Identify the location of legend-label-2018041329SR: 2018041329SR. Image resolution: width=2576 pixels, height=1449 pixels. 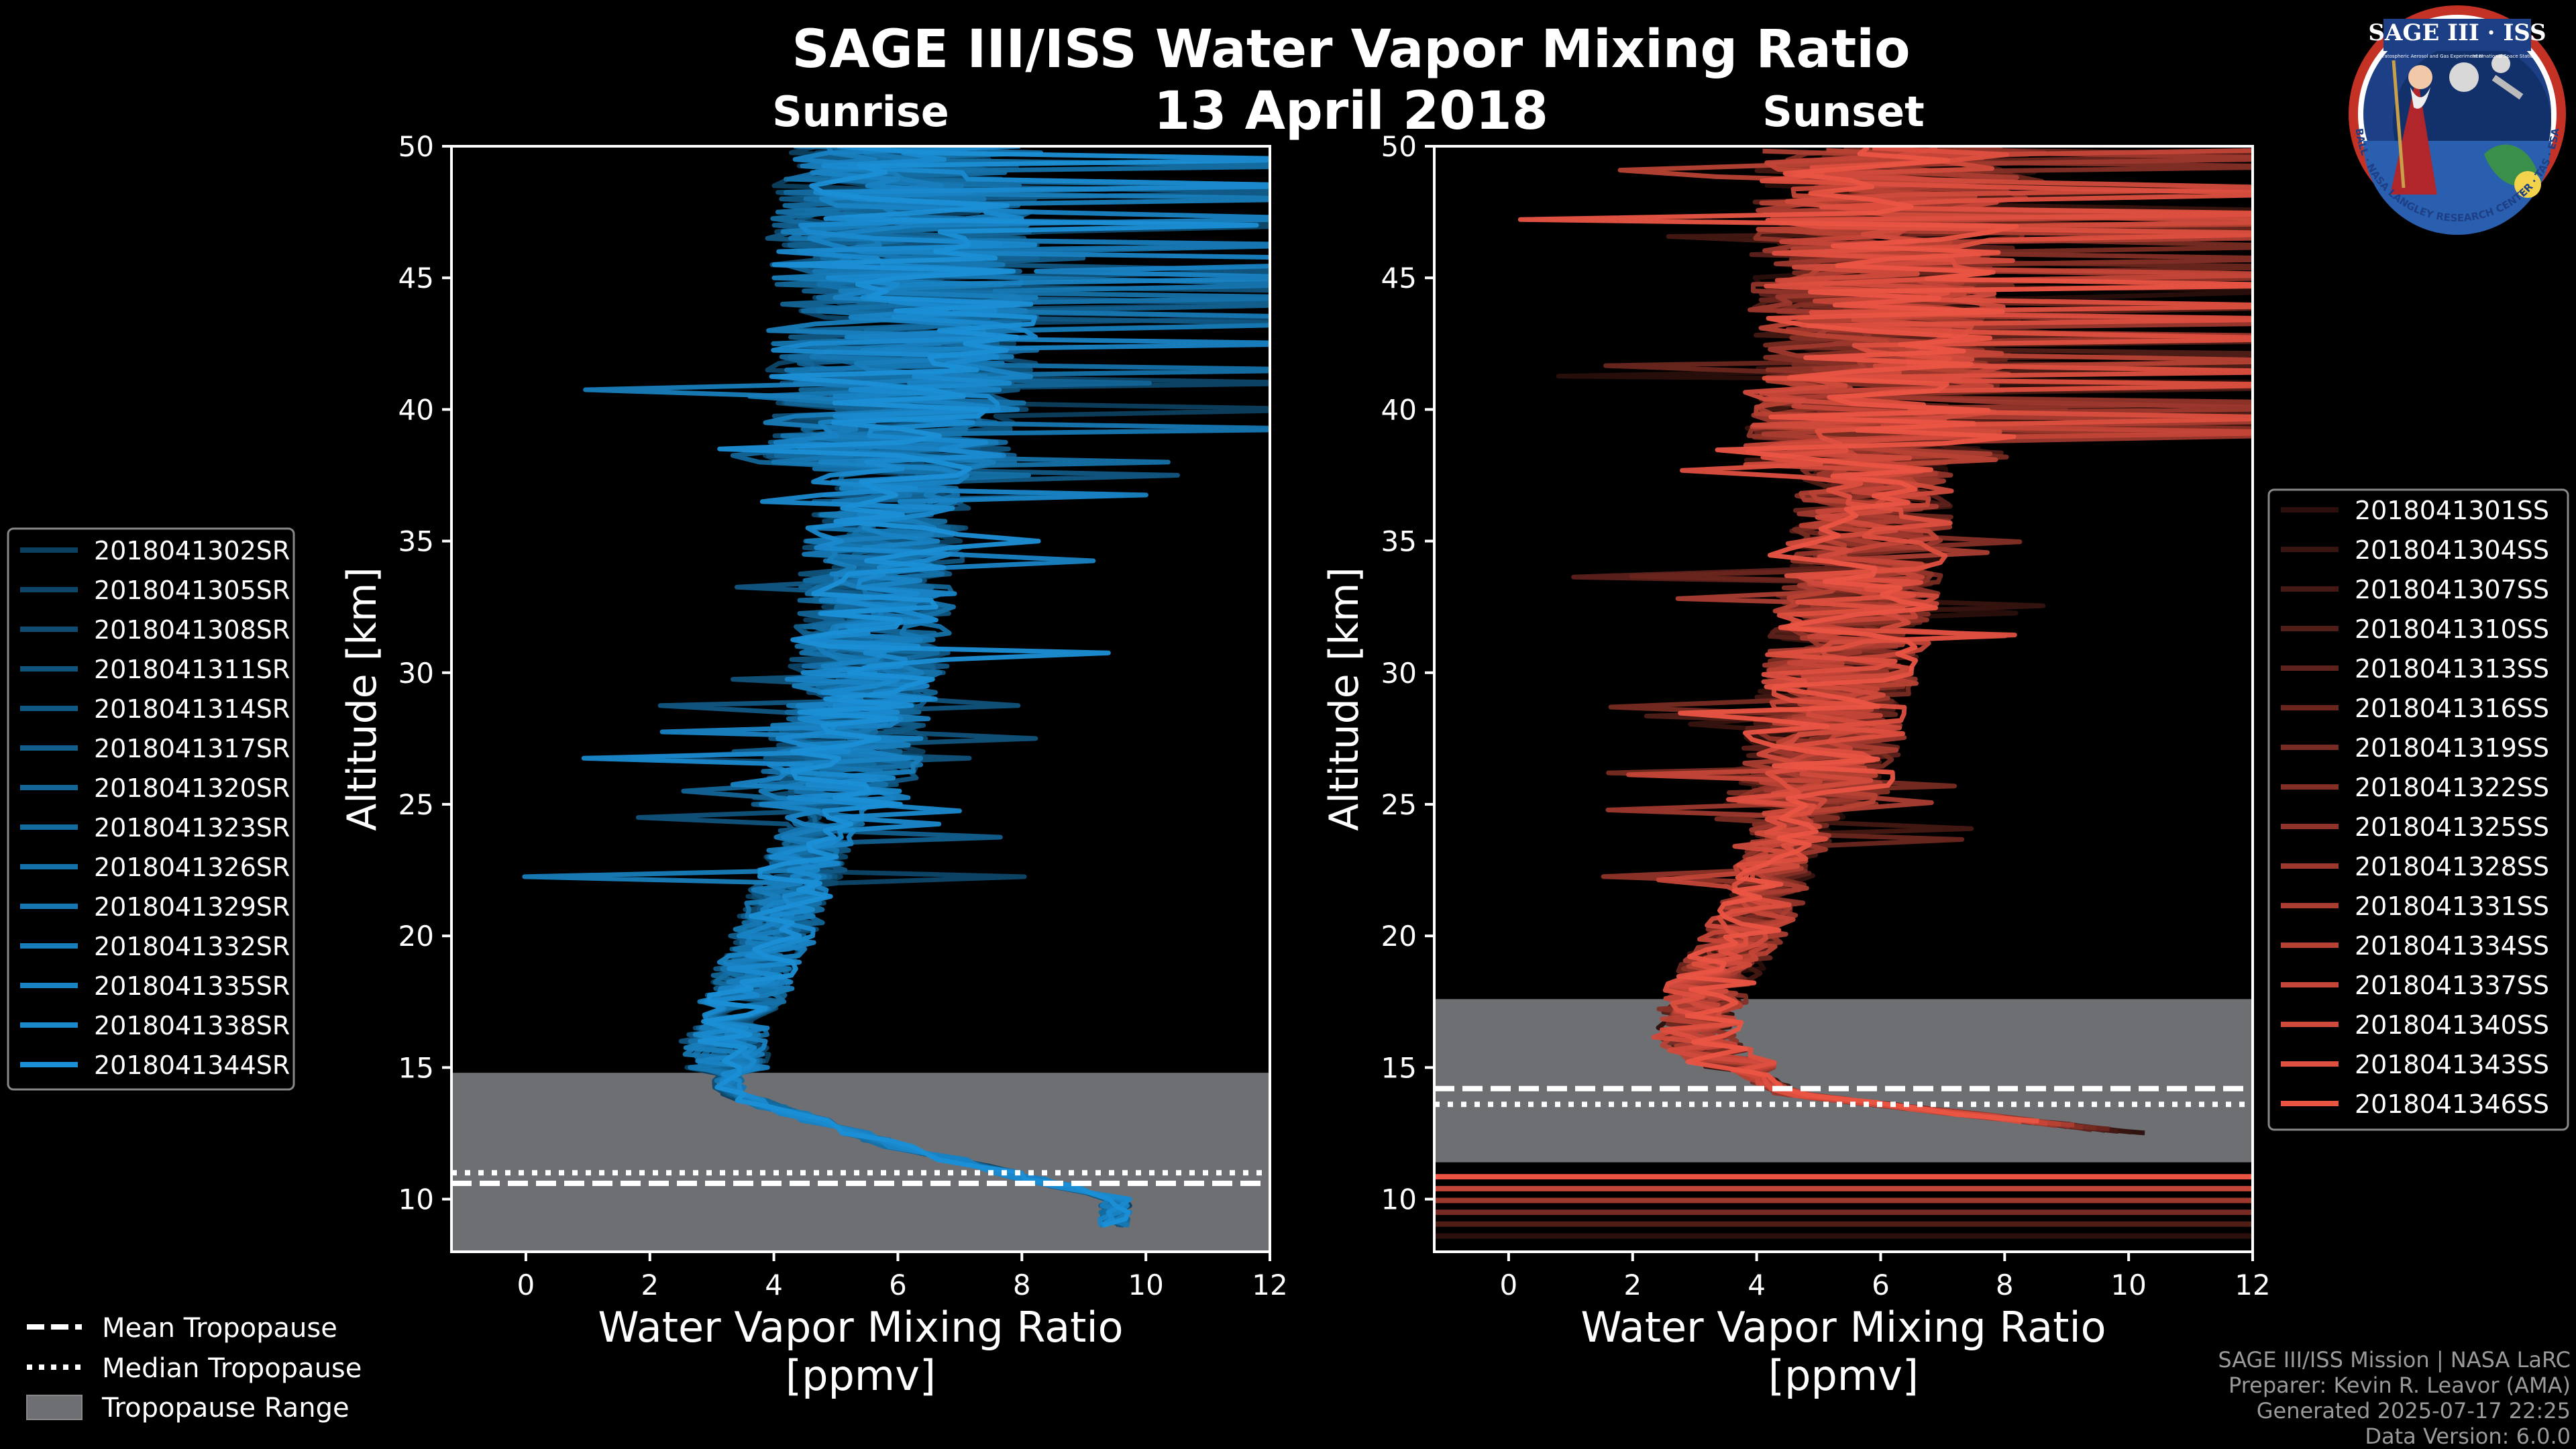
(192, 907).